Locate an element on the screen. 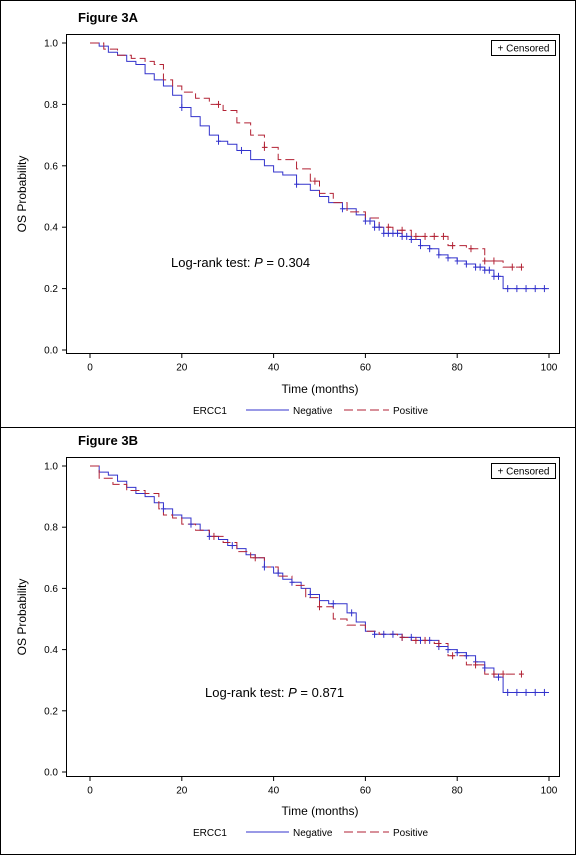  x-tick-label: 100 is located at coordinates (549, 791).